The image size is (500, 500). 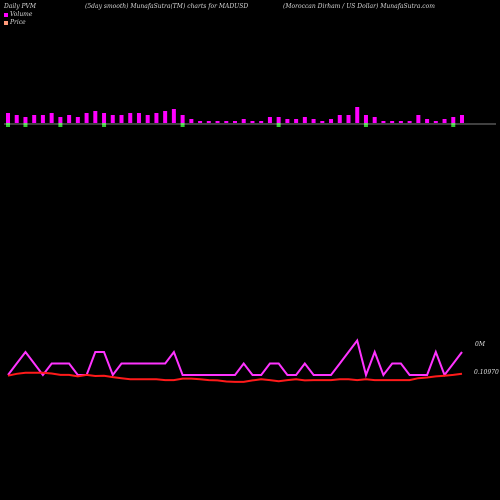 What do you see at coordinates (235, 377) in the screenshot?
I see `price-line` at bounding box center [235, 377].